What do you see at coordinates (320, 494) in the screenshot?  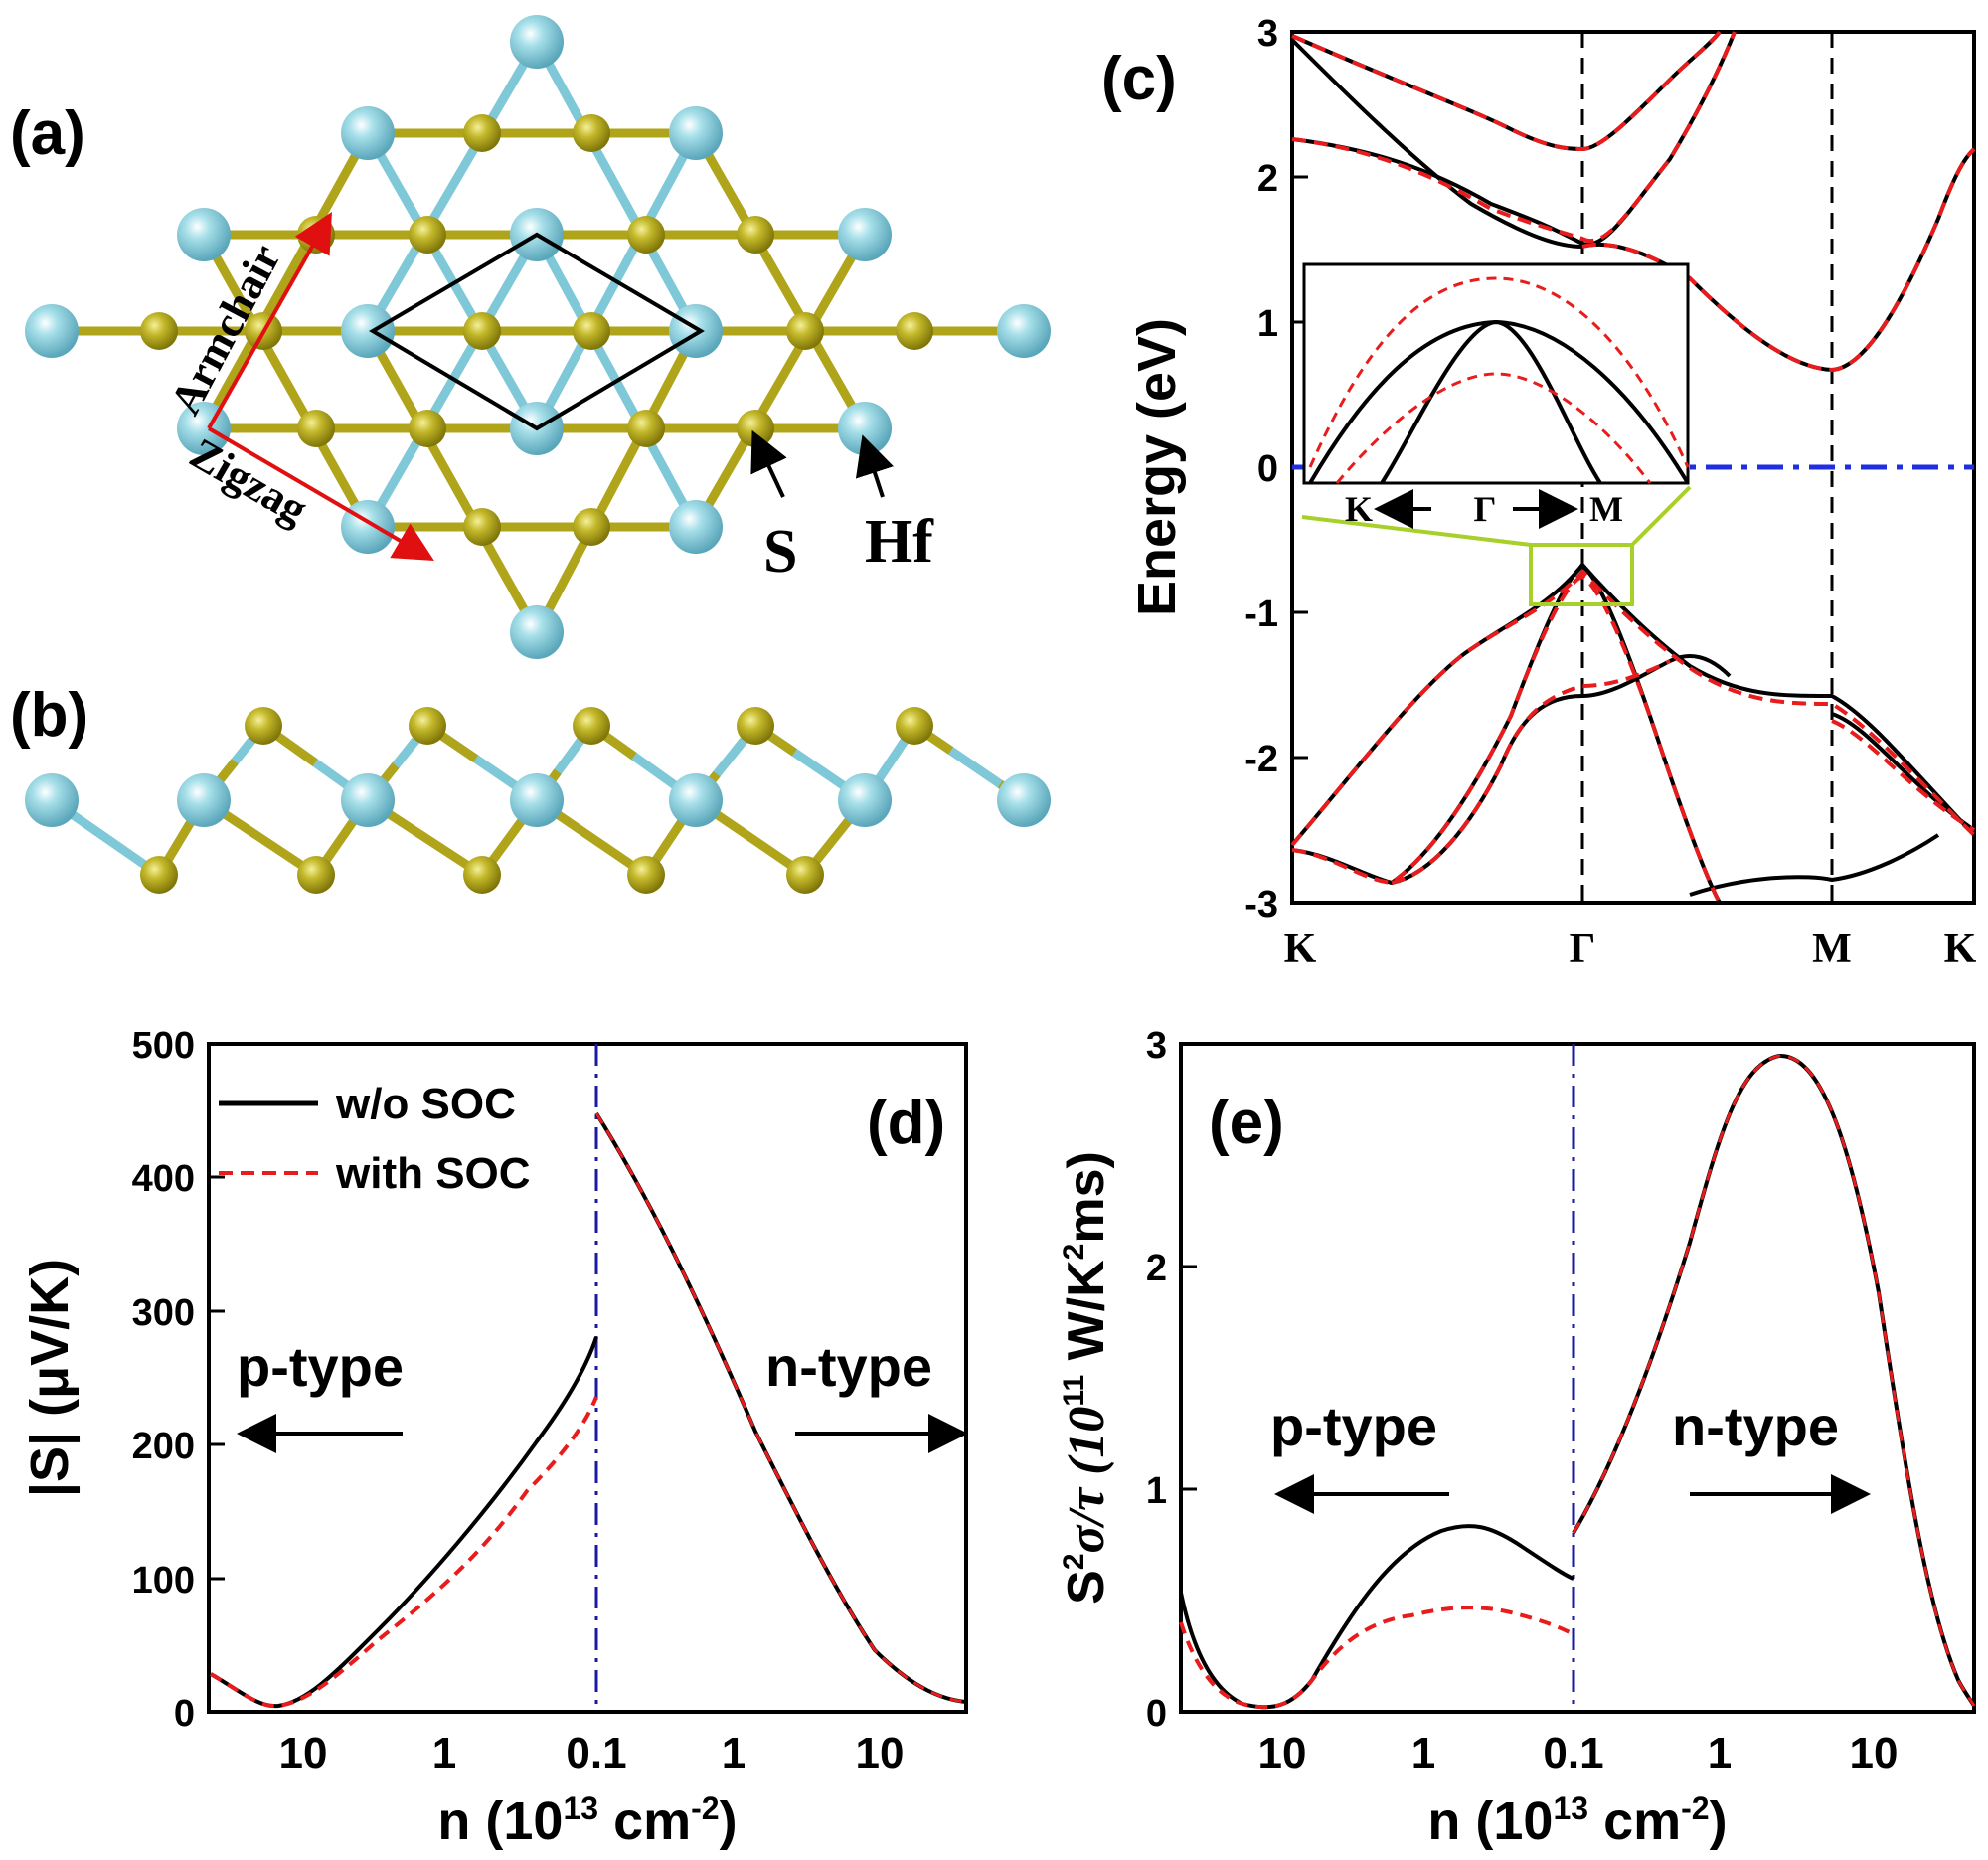 I see `zigzag-arrow` at bounding box center [320, 494].